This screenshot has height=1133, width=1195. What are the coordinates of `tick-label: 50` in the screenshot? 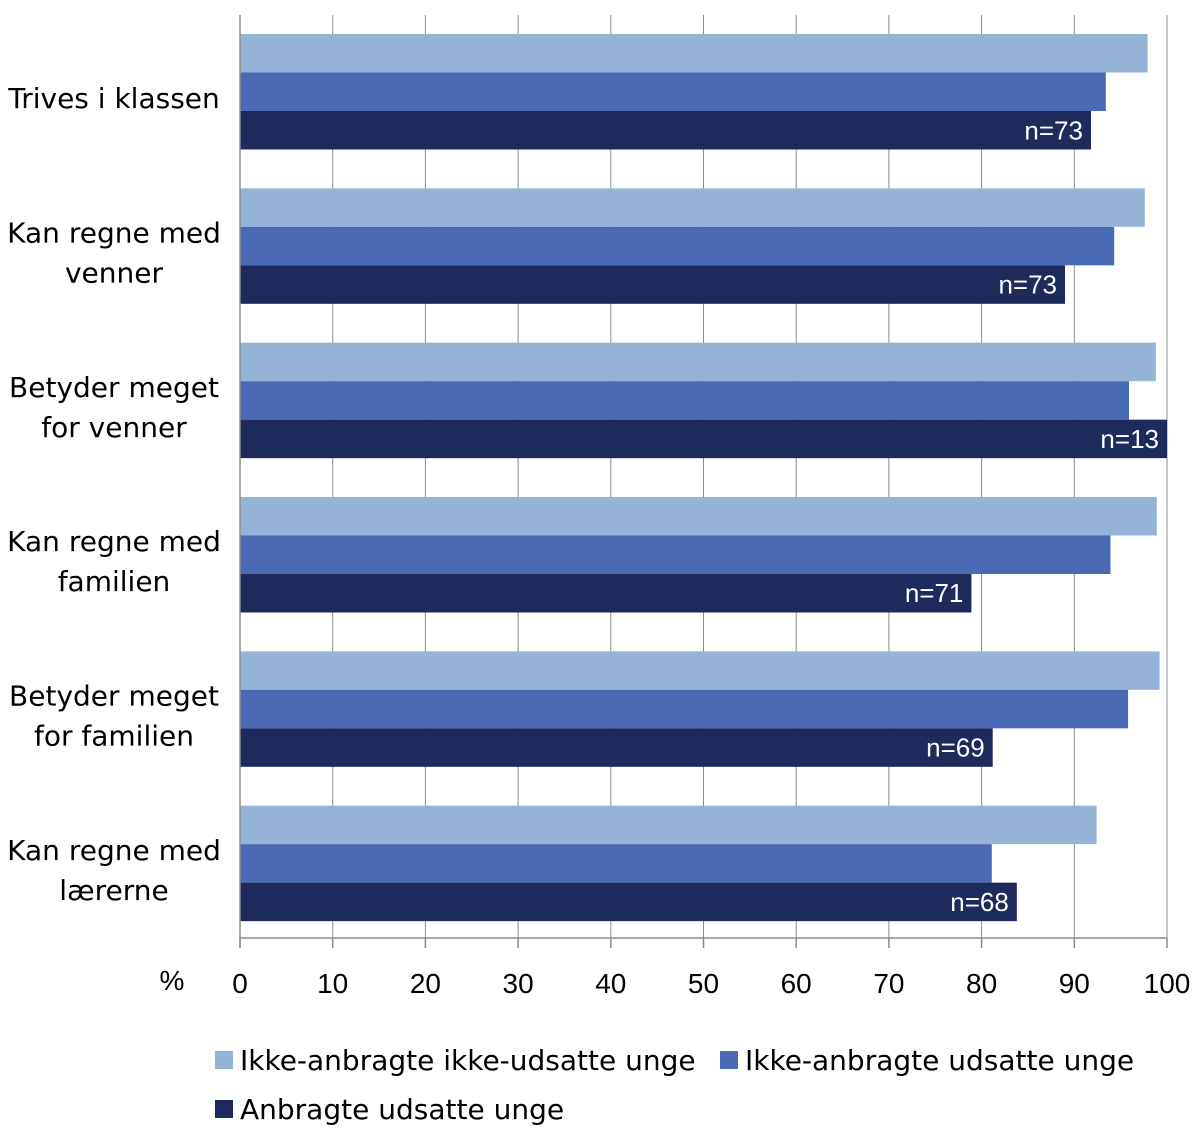 It's located at (703, 983).